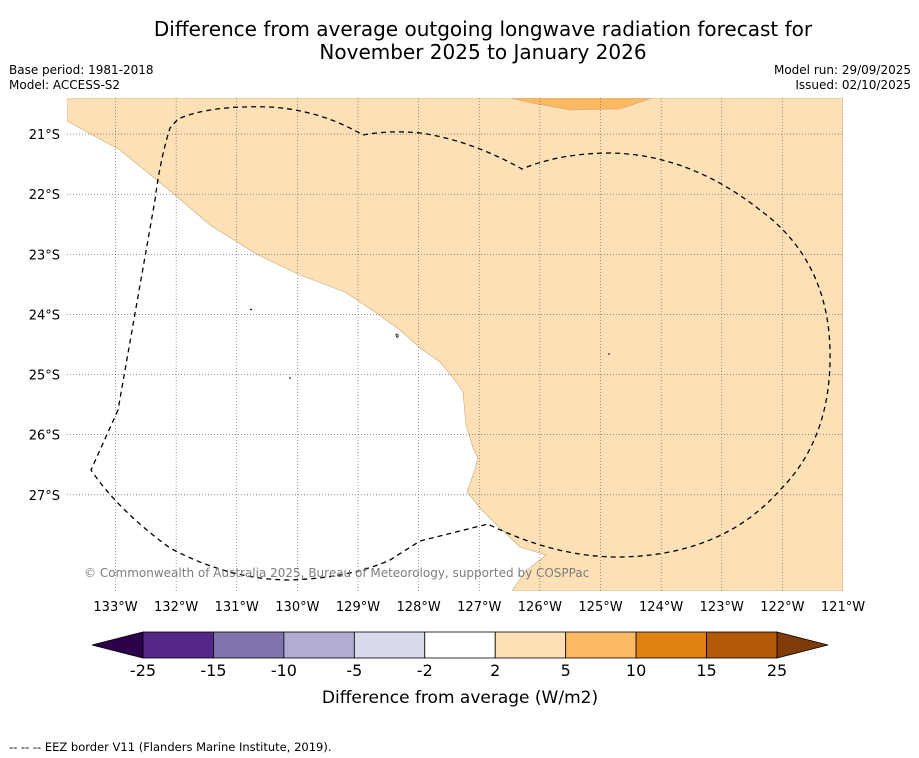  I want to click on latitude-labels: 21°S 22°S 23°S 24°S 25°S 26°S 27°S, so click(44, 316).